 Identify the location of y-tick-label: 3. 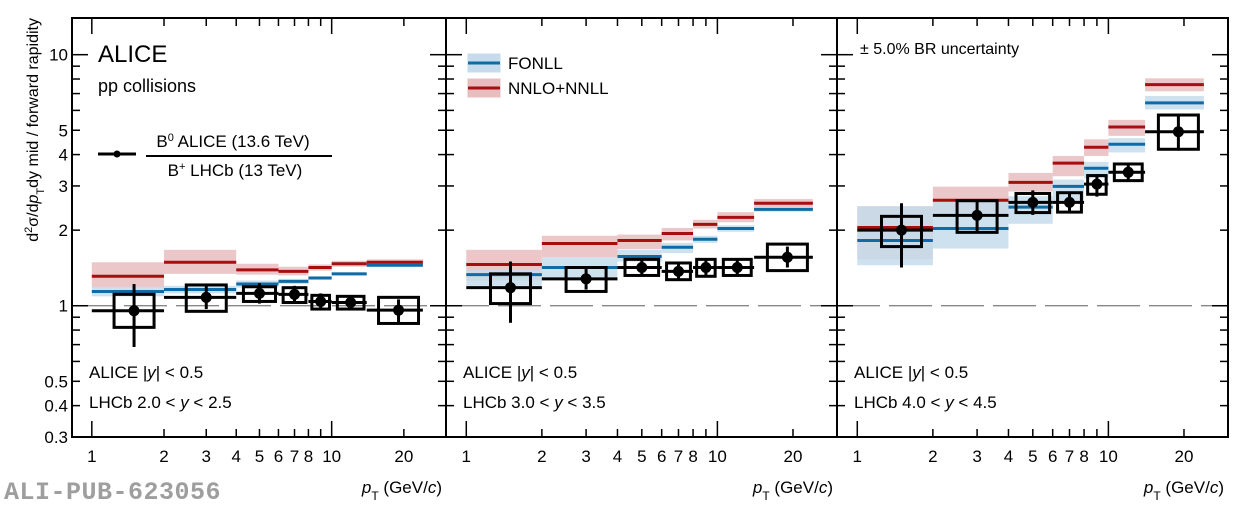
(63, 186).